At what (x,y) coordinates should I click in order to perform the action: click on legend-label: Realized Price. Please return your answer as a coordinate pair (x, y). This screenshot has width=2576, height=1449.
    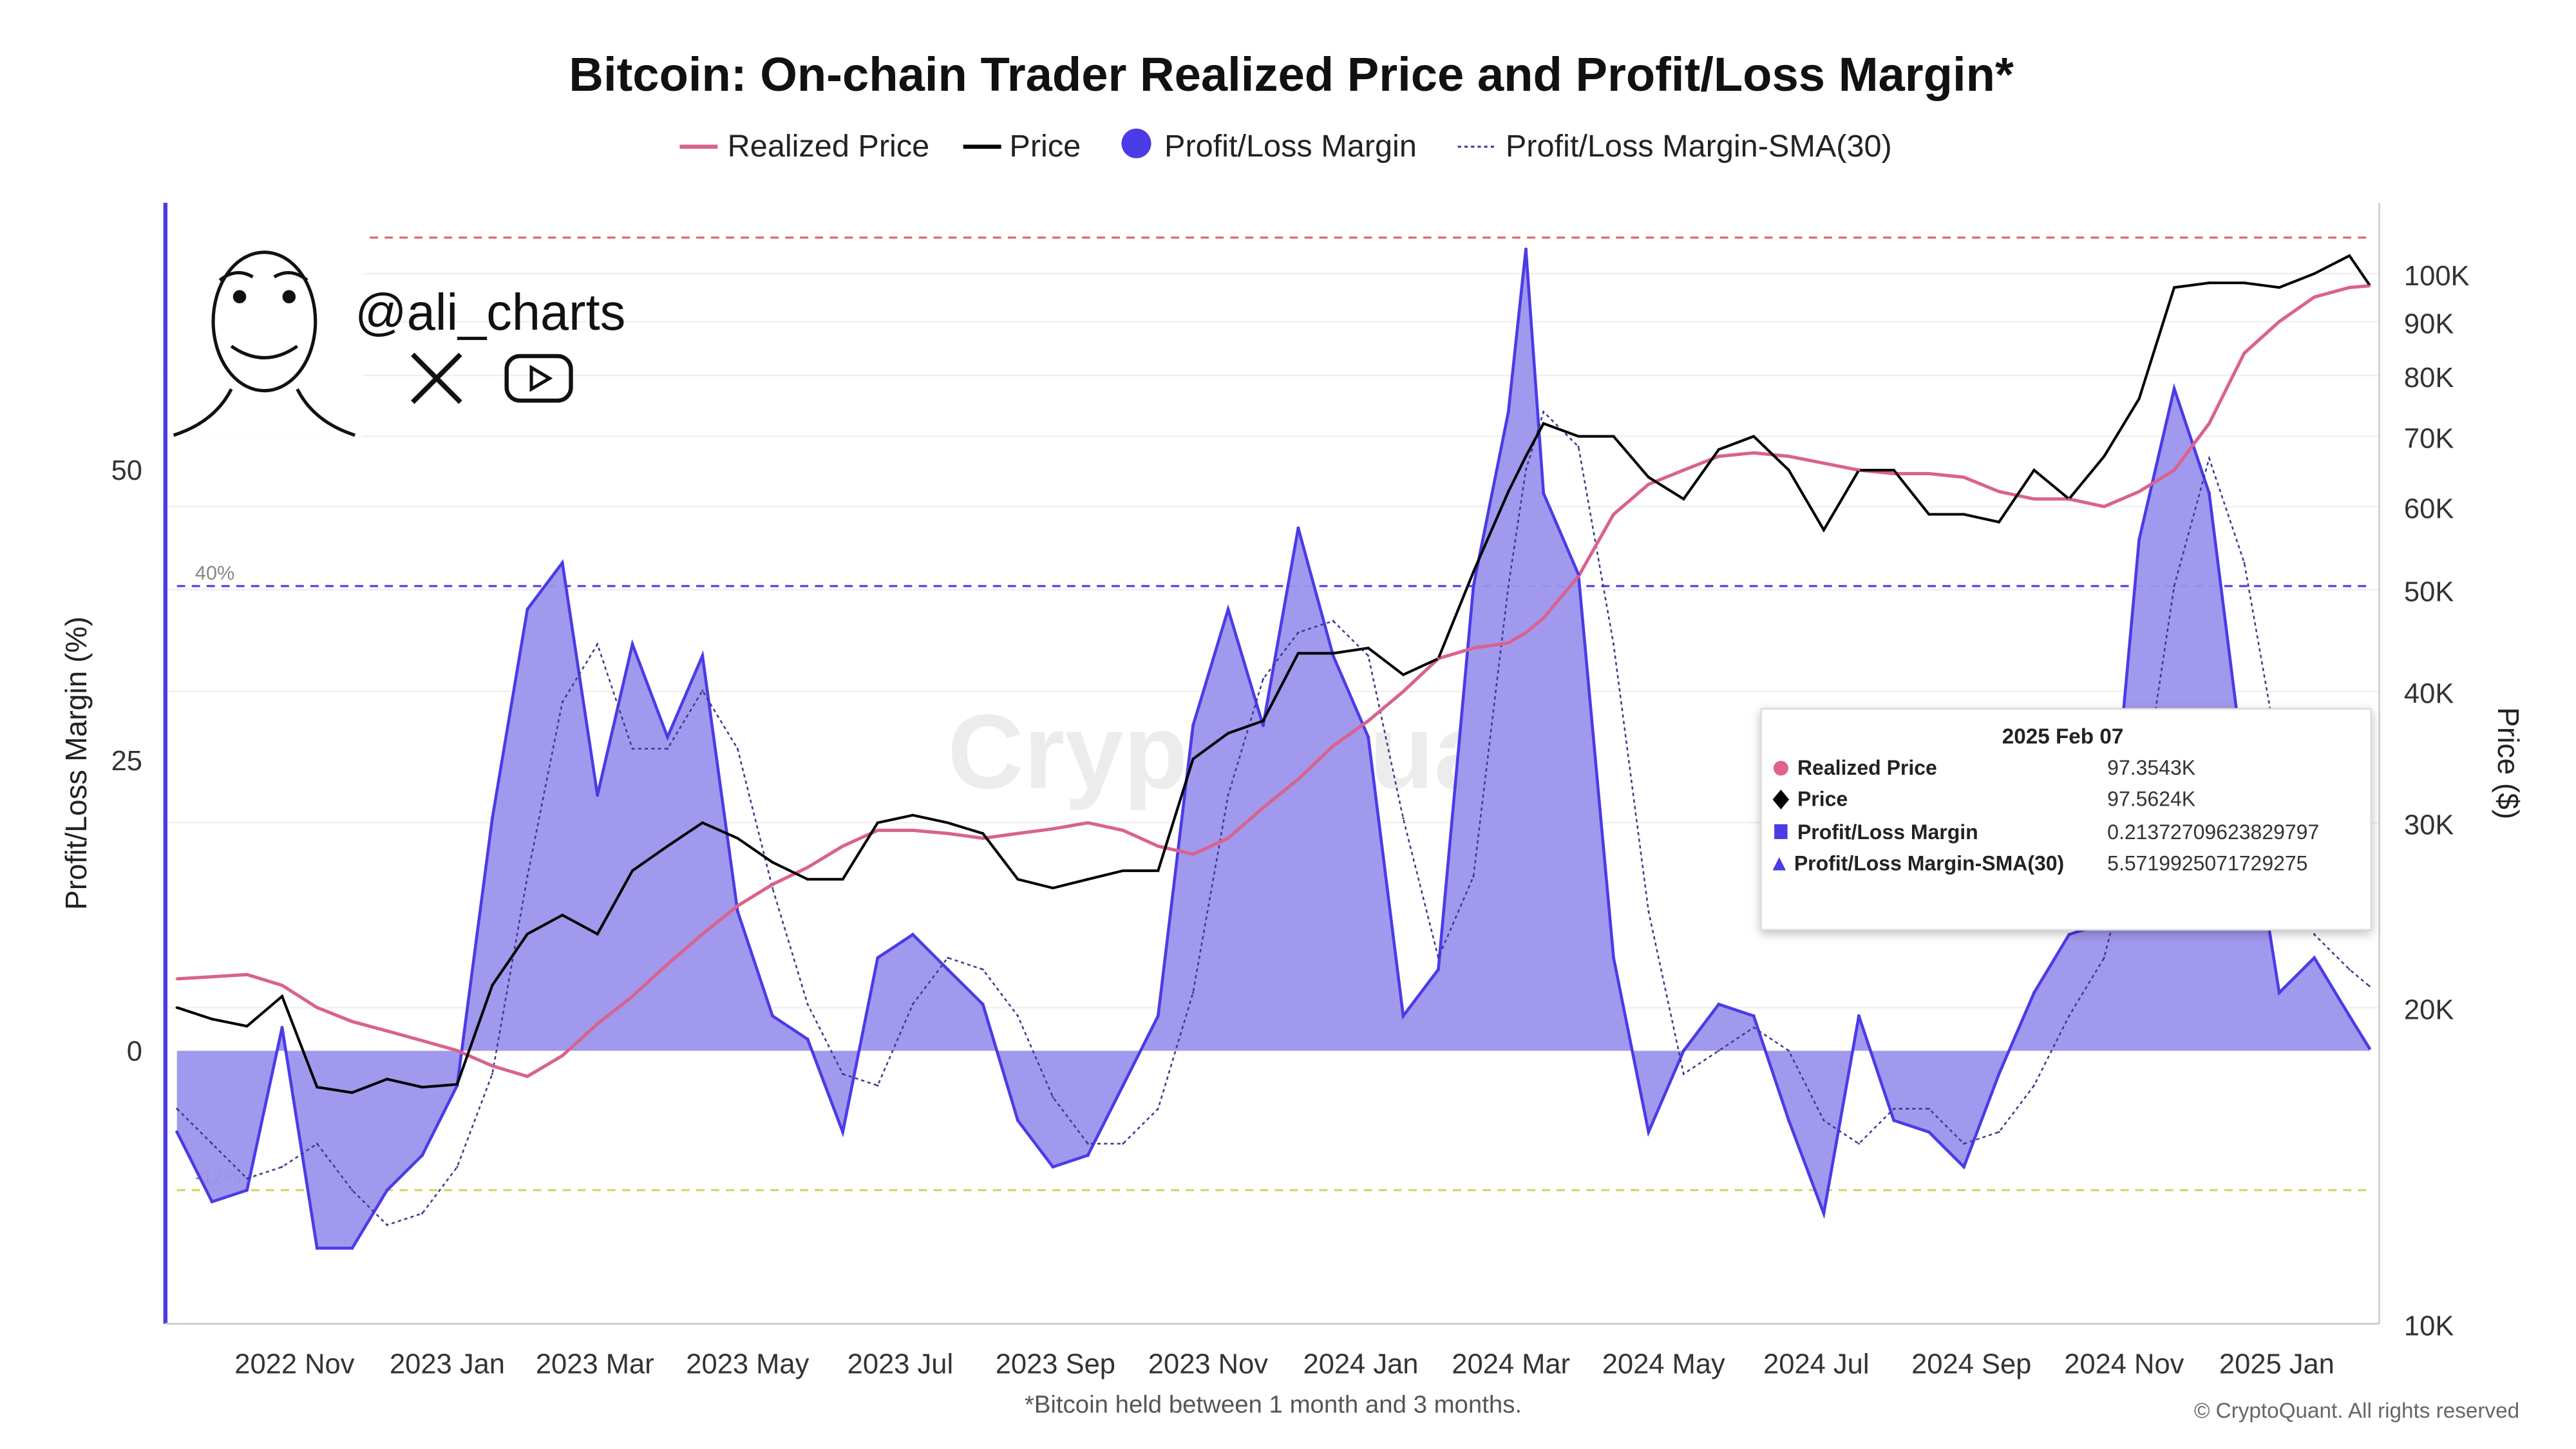
    Looking at the image, I should click on (829, 147).